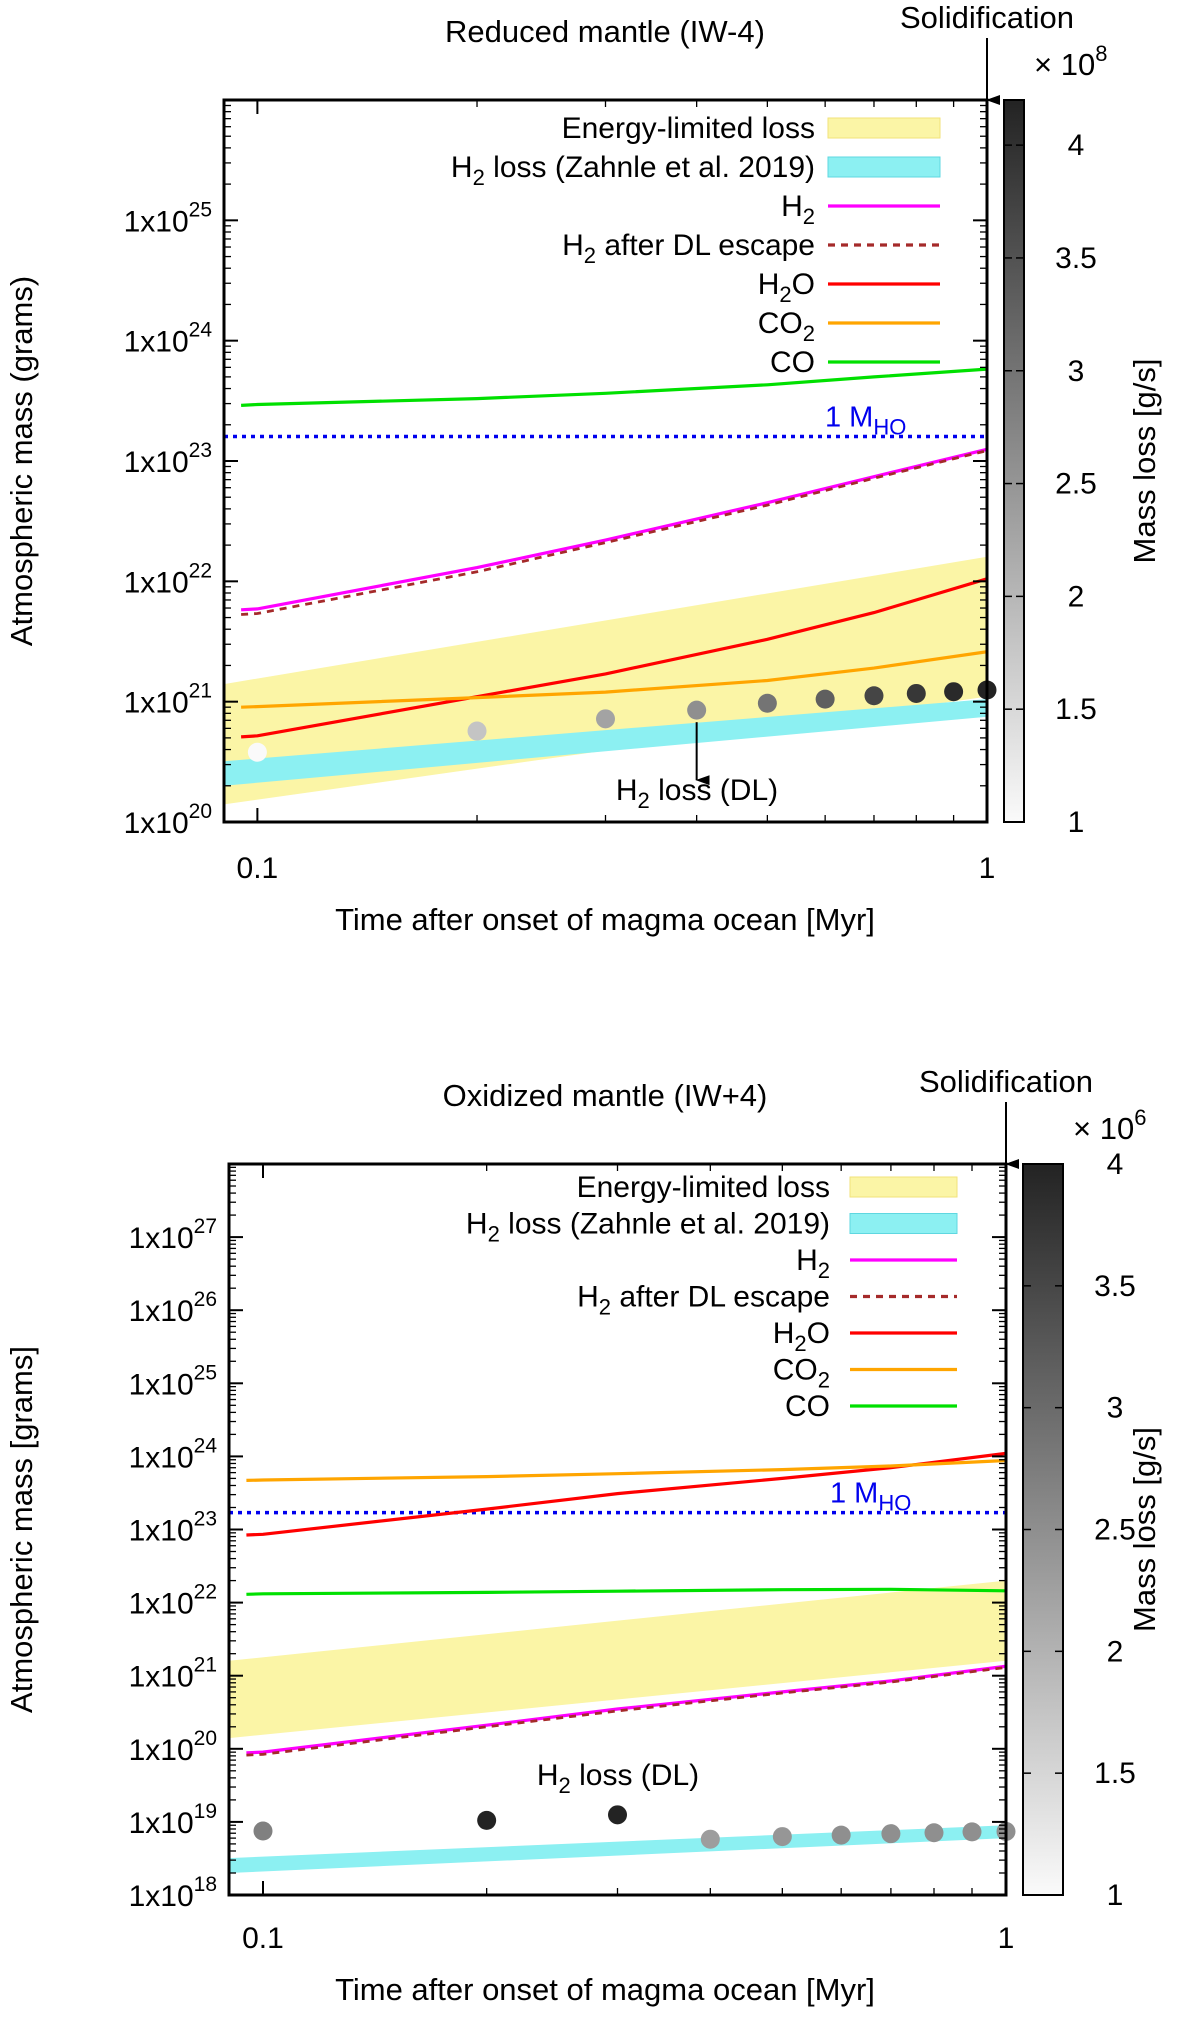 The height and width of the screenshot is (2023, 1200). What do you see at coordinates (21, 461) in the screenshot?
I see `y-axis-label: Atmospheric mass (grams)` at bounding box center [21, 461].